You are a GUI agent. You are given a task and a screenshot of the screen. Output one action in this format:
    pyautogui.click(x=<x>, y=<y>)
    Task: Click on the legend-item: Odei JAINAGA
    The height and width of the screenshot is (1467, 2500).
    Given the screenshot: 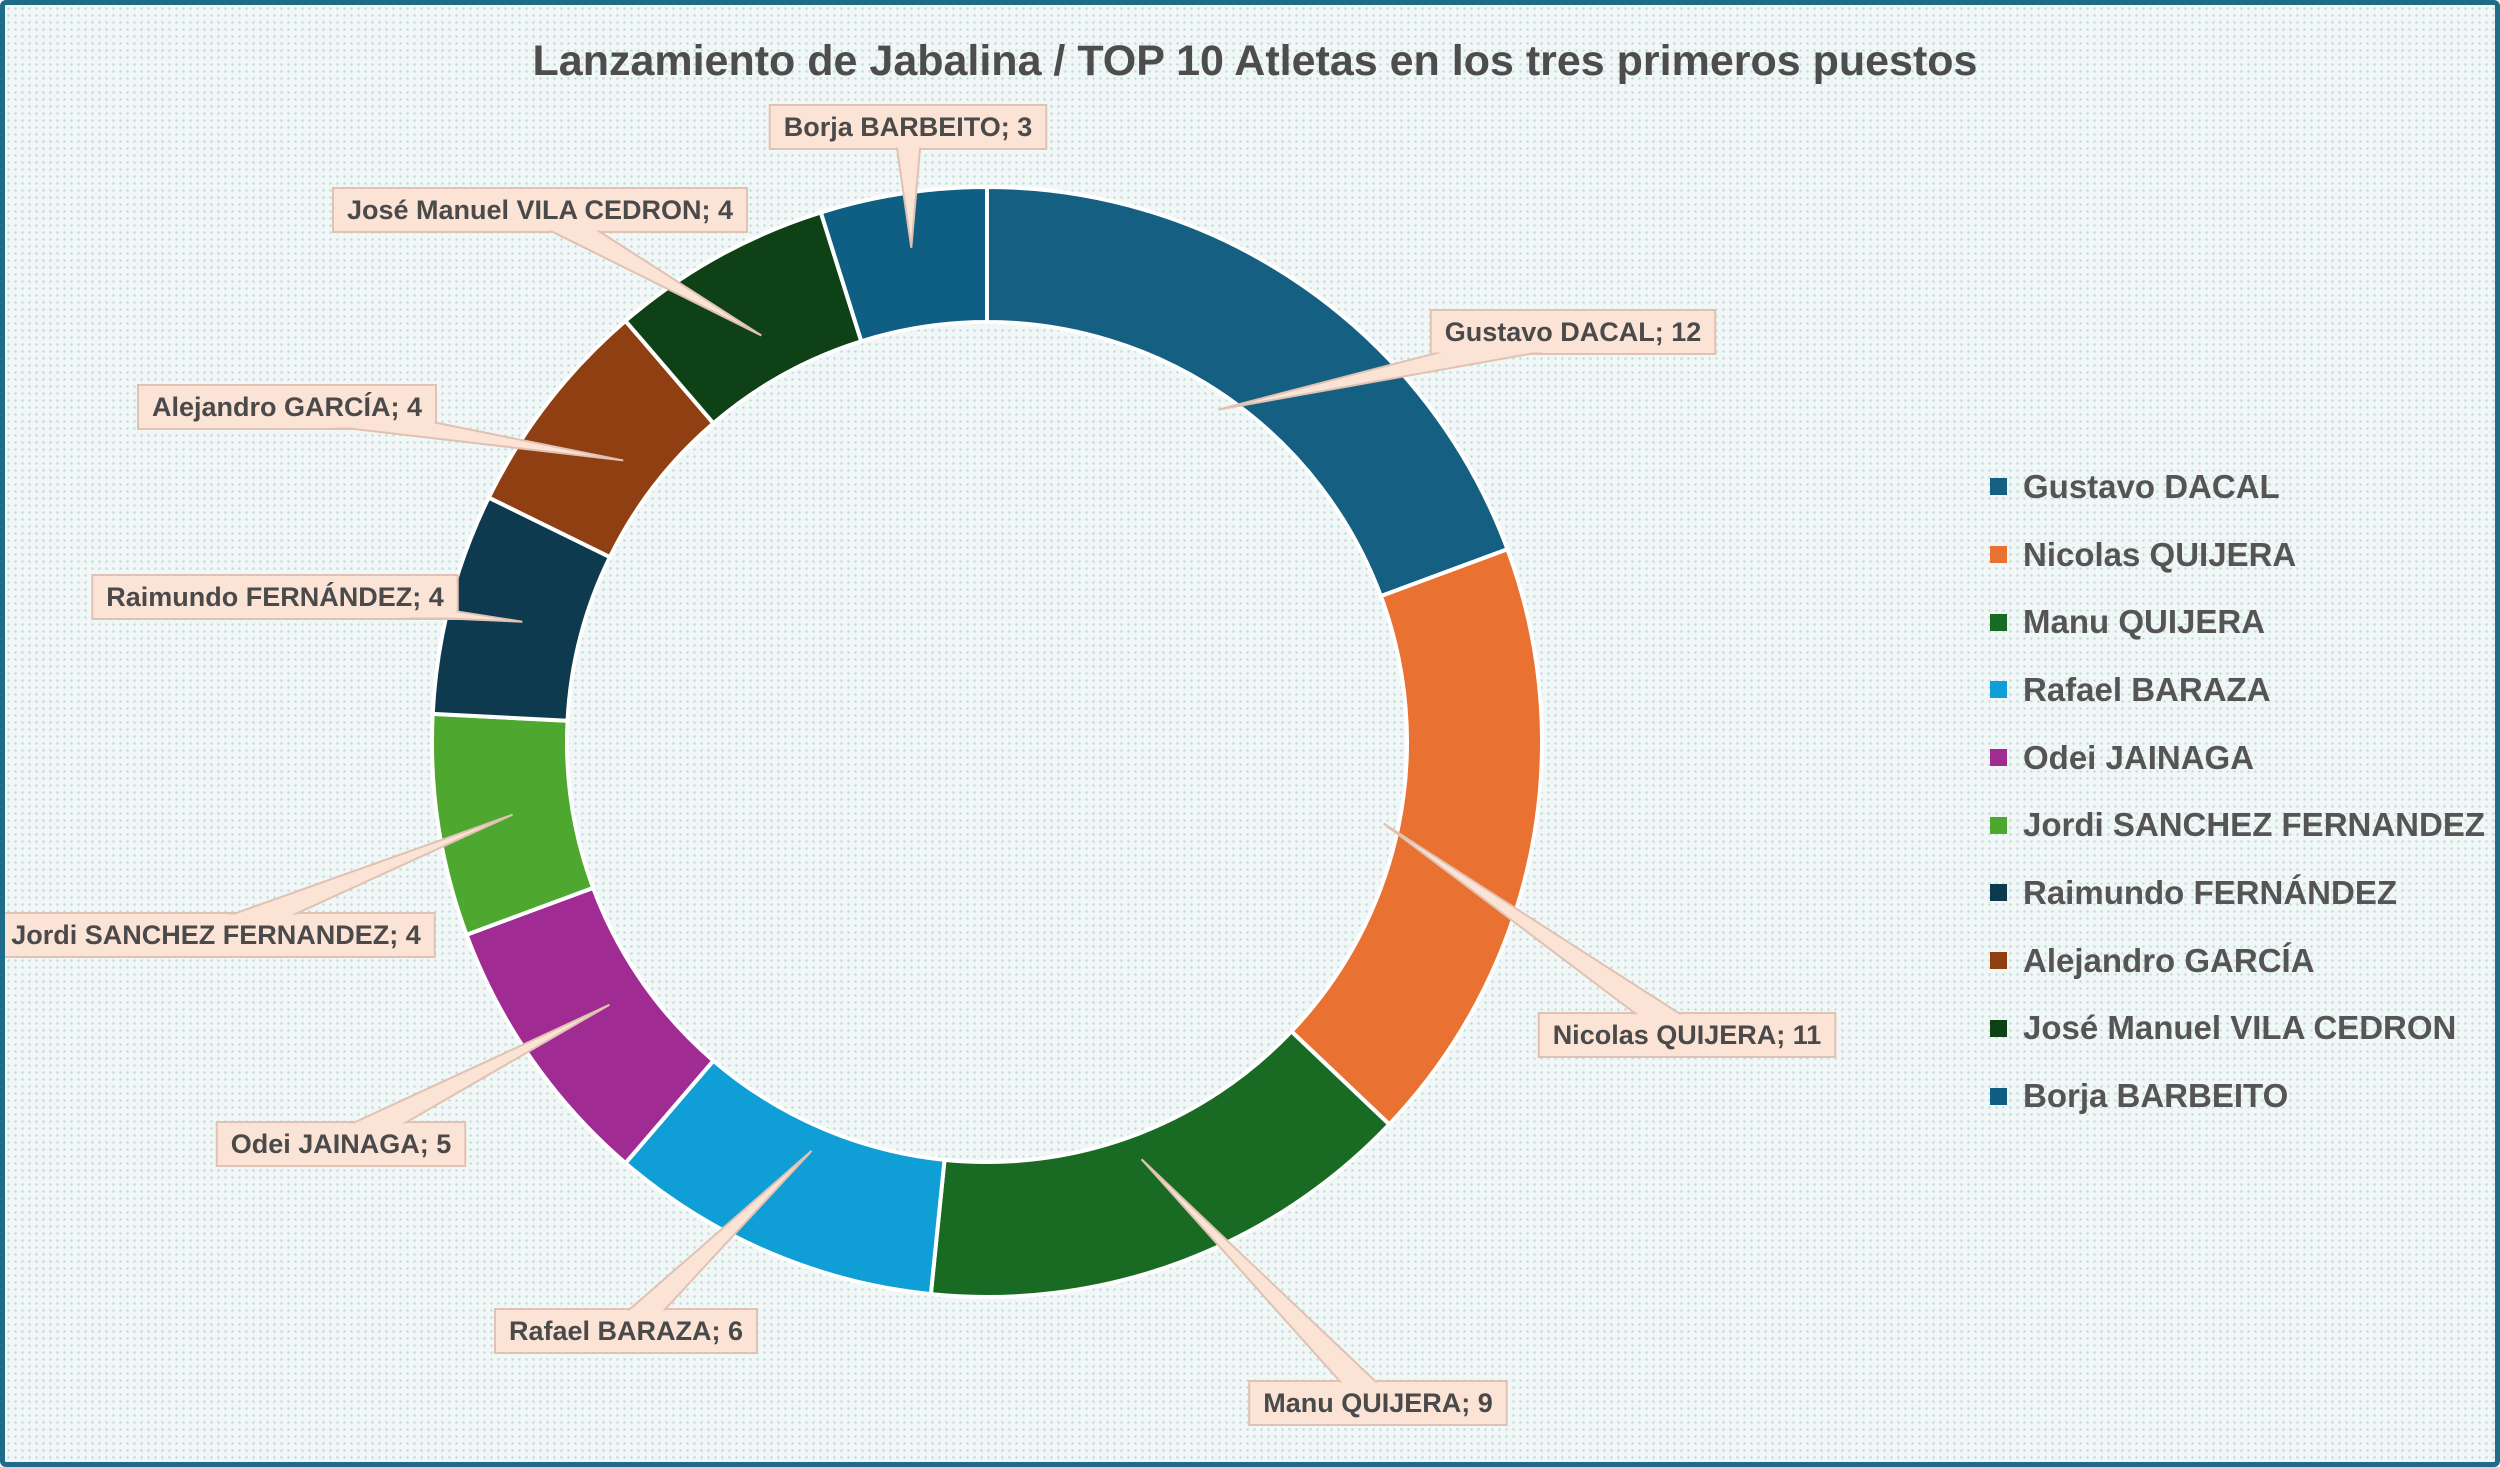 What is the action you would take?
    pyautogui.click(x=2237, y=758)
    